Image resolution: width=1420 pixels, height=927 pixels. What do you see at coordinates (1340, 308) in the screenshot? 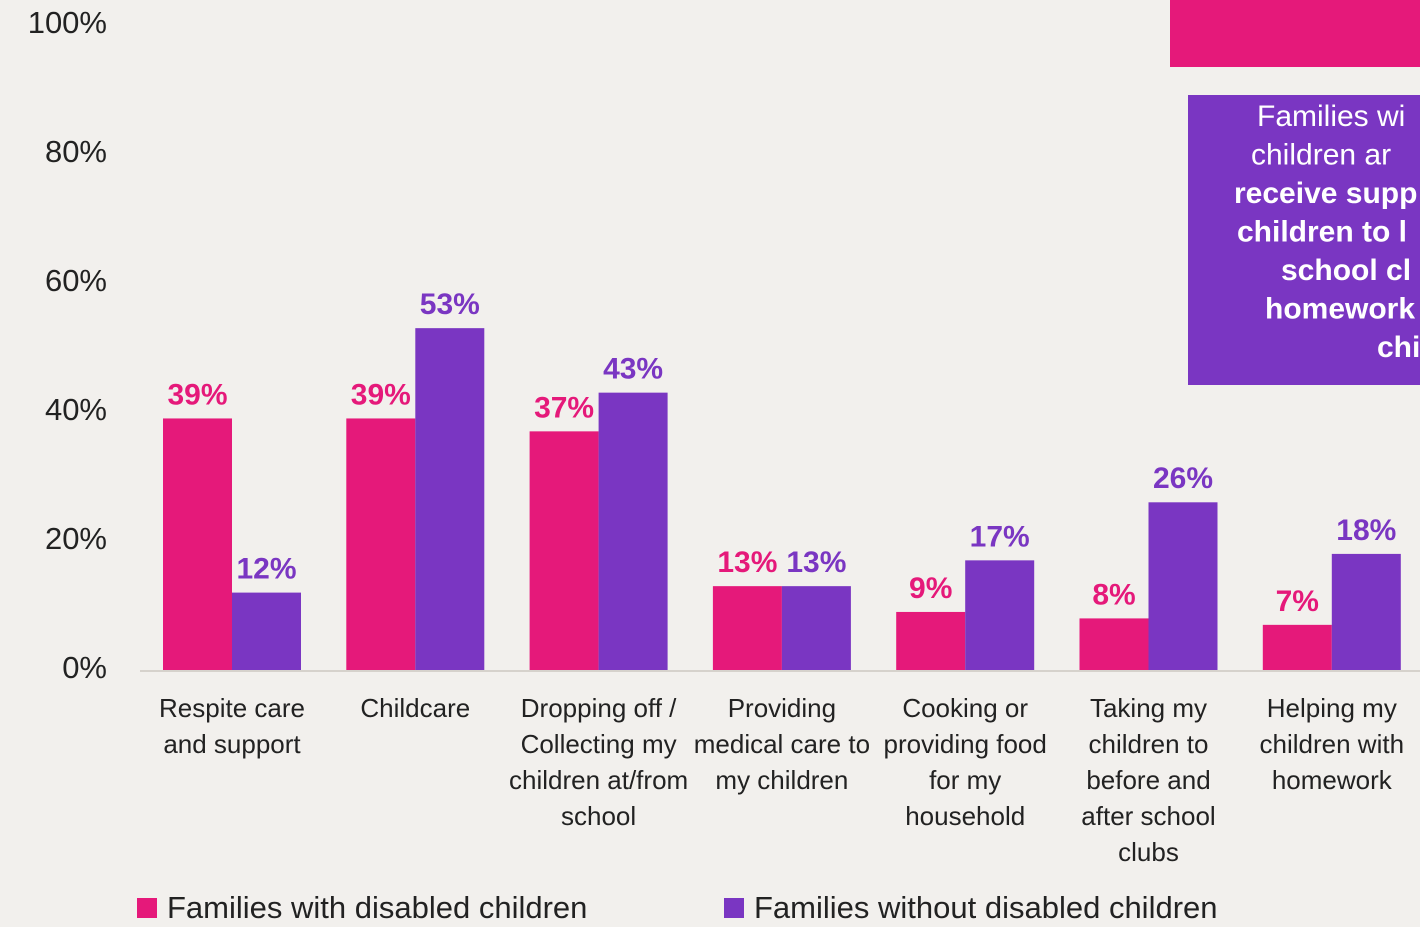
I see `annotation-line: homework` at bounding box center [1340, 308].